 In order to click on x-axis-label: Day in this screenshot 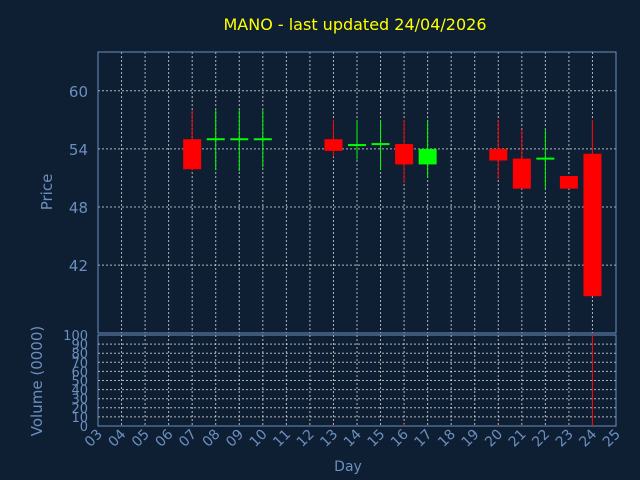, I will do `click(348, 467)`.